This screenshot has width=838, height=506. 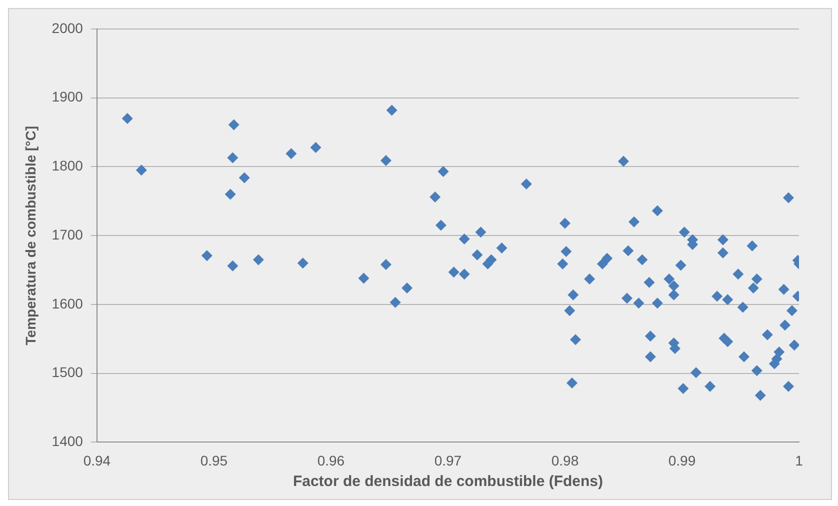 What do you see at coordinates (448, 460) in the screenshot?
I see `x-tick-label: 0.97` at bounding box center [448, 460].